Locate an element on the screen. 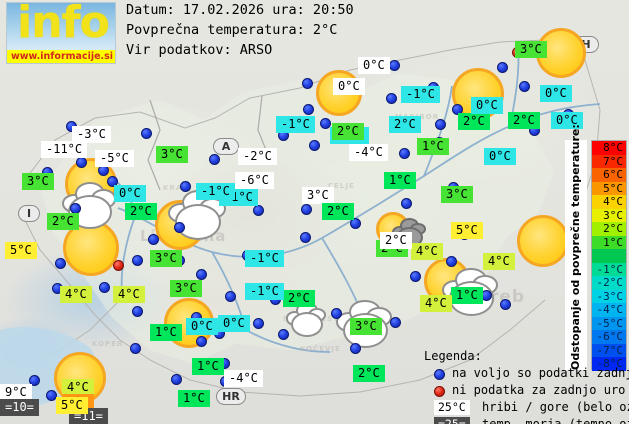 This screenshot has height=424, width=629. temperature-label: -3°C is located at coordinates (91, 134).